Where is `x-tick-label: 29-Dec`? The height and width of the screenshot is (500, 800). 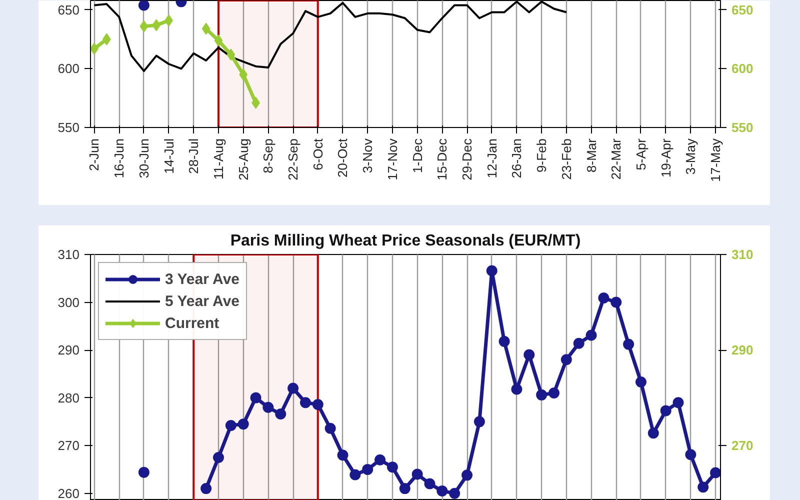
x-tick-label: 29-Dec is located at coordinates (467, 159).